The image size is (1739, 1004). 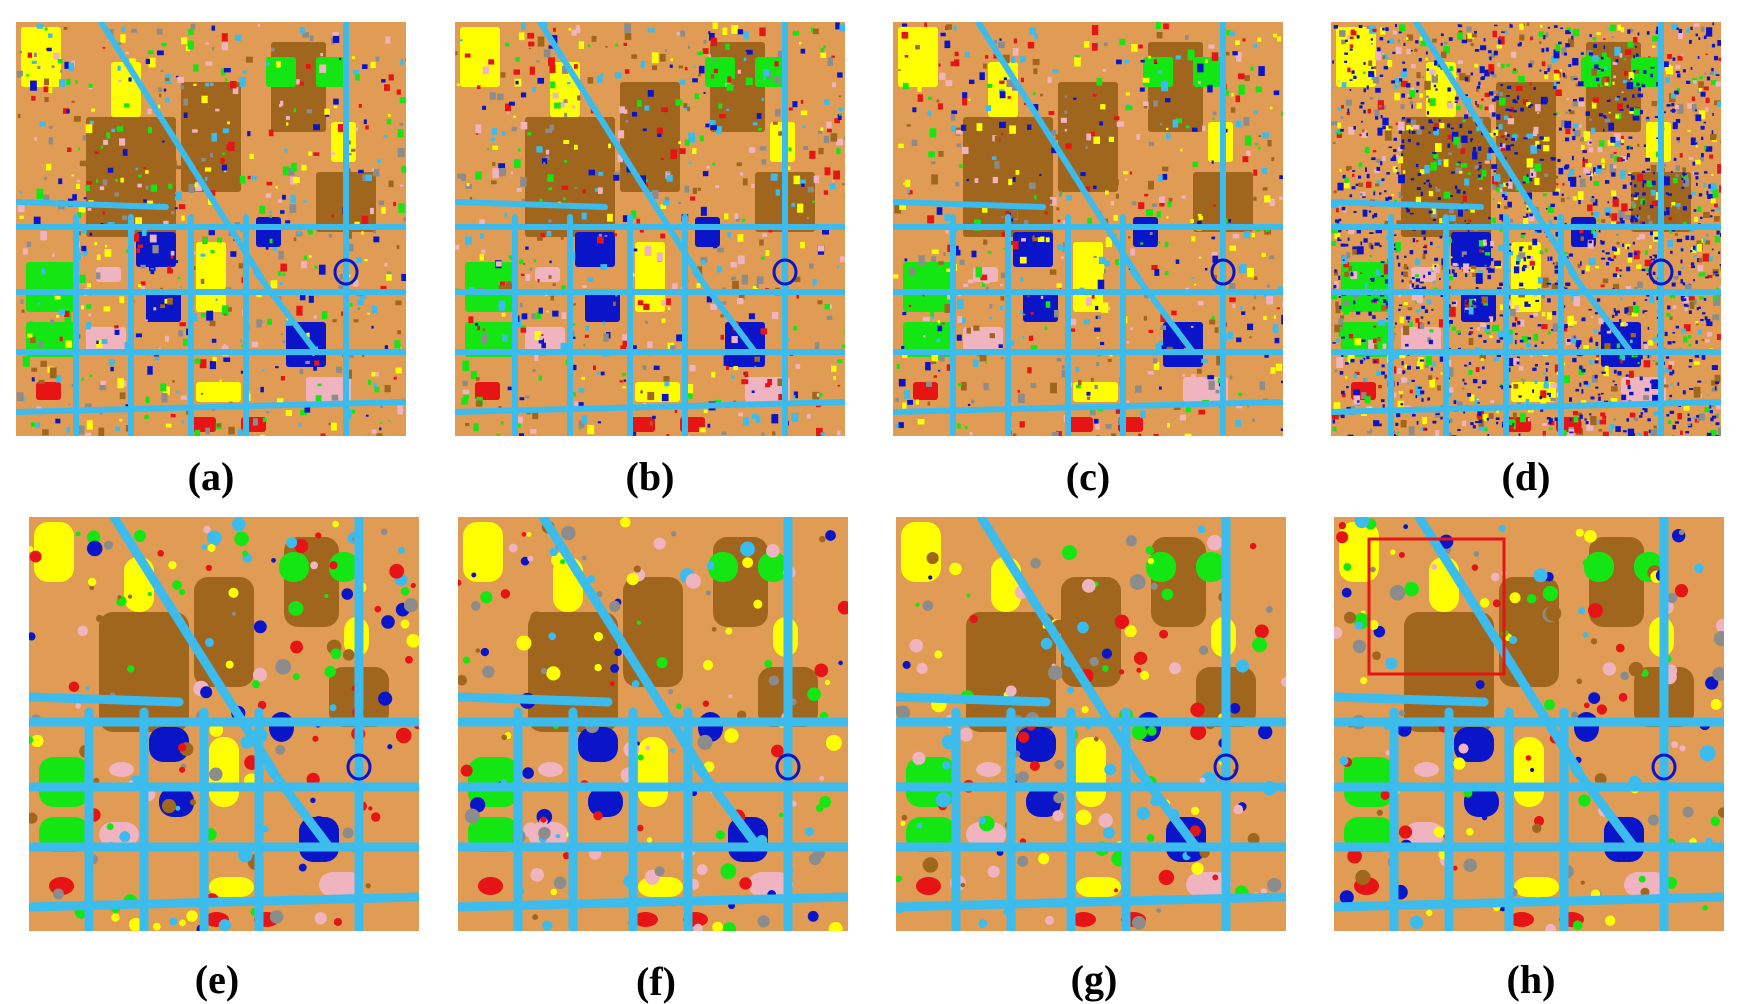 What do you see at coordinates (217, 980) in the screenshot?
I see `caption-e: (e)` at bounding box center [217, 980].